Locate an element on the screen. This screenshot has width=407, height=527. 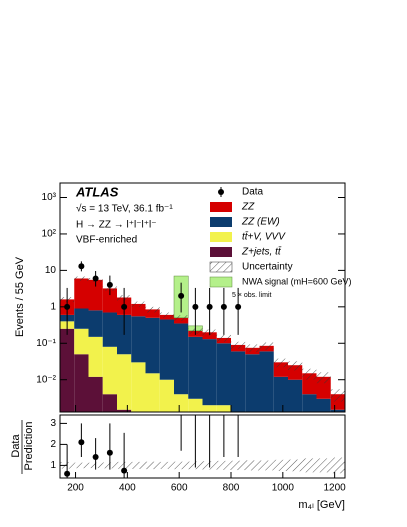
category-label: VBF-enriched is located at coordinates (106, 240).